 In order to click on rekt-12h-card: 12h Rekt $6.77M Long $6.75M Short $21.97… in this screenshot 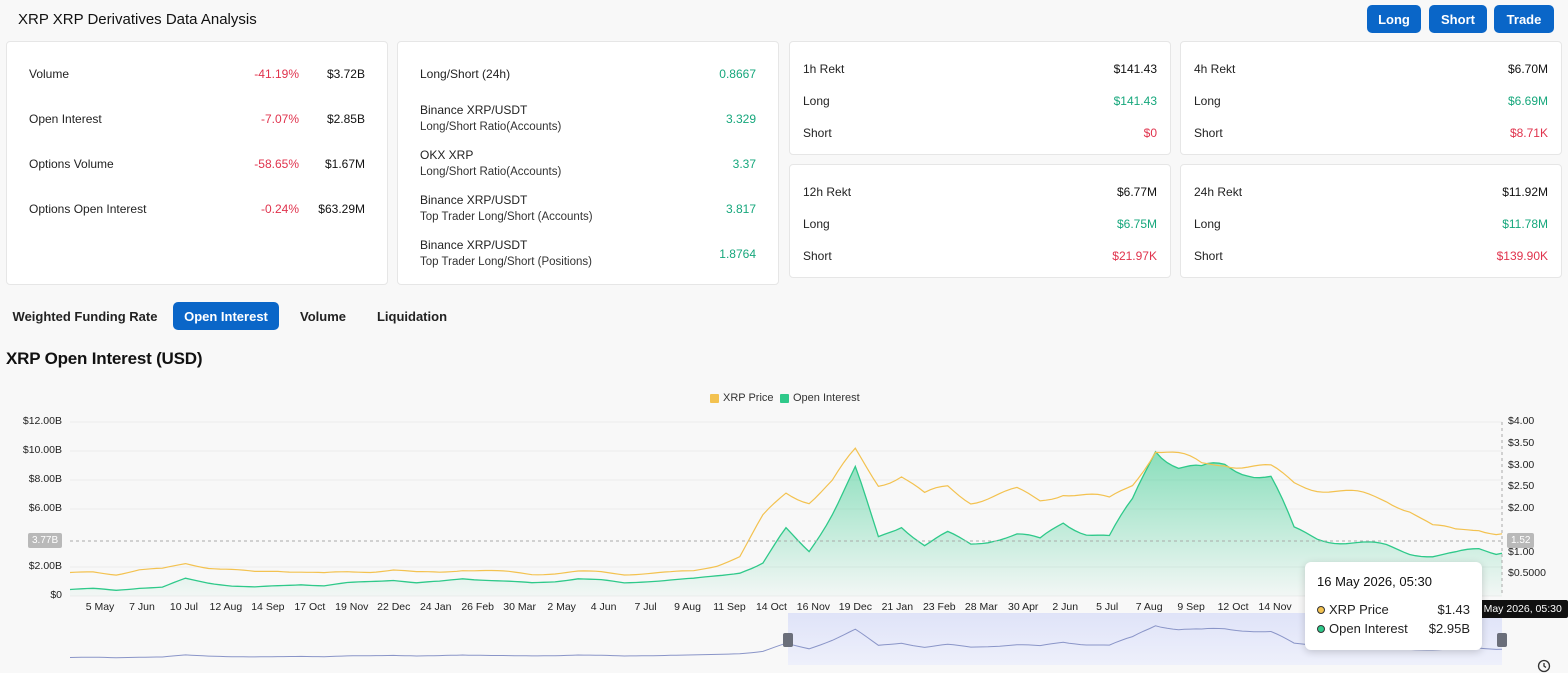, I will do `click(980, 221)`.